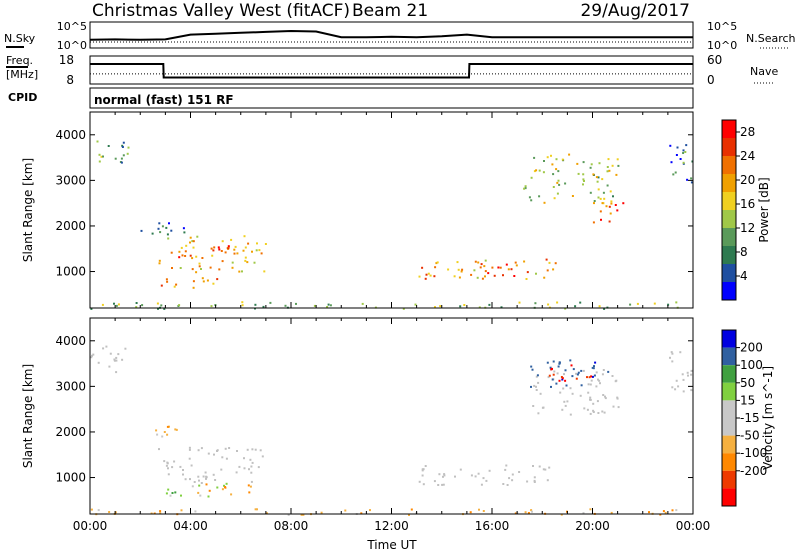 Image resolution: width=800 pixels, height=554 pixels. What do you see at coordinates (20, 38) in the screenshot?
I see `nsky-label: N.Sky` at bounding box center [20, 38].